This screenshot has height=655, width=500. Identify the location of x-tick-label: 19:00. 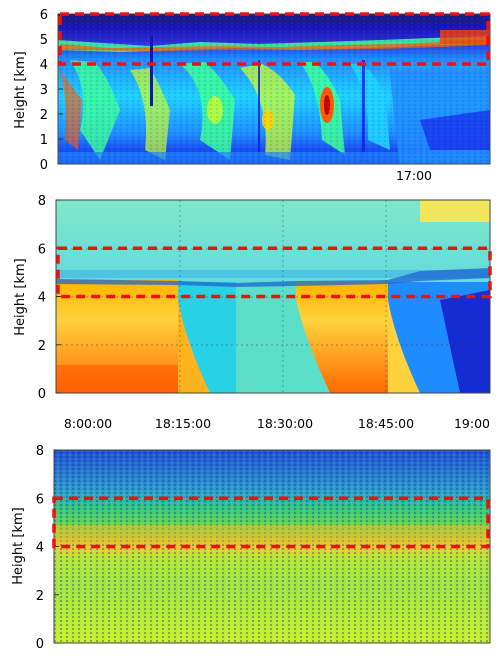
(472, 423).